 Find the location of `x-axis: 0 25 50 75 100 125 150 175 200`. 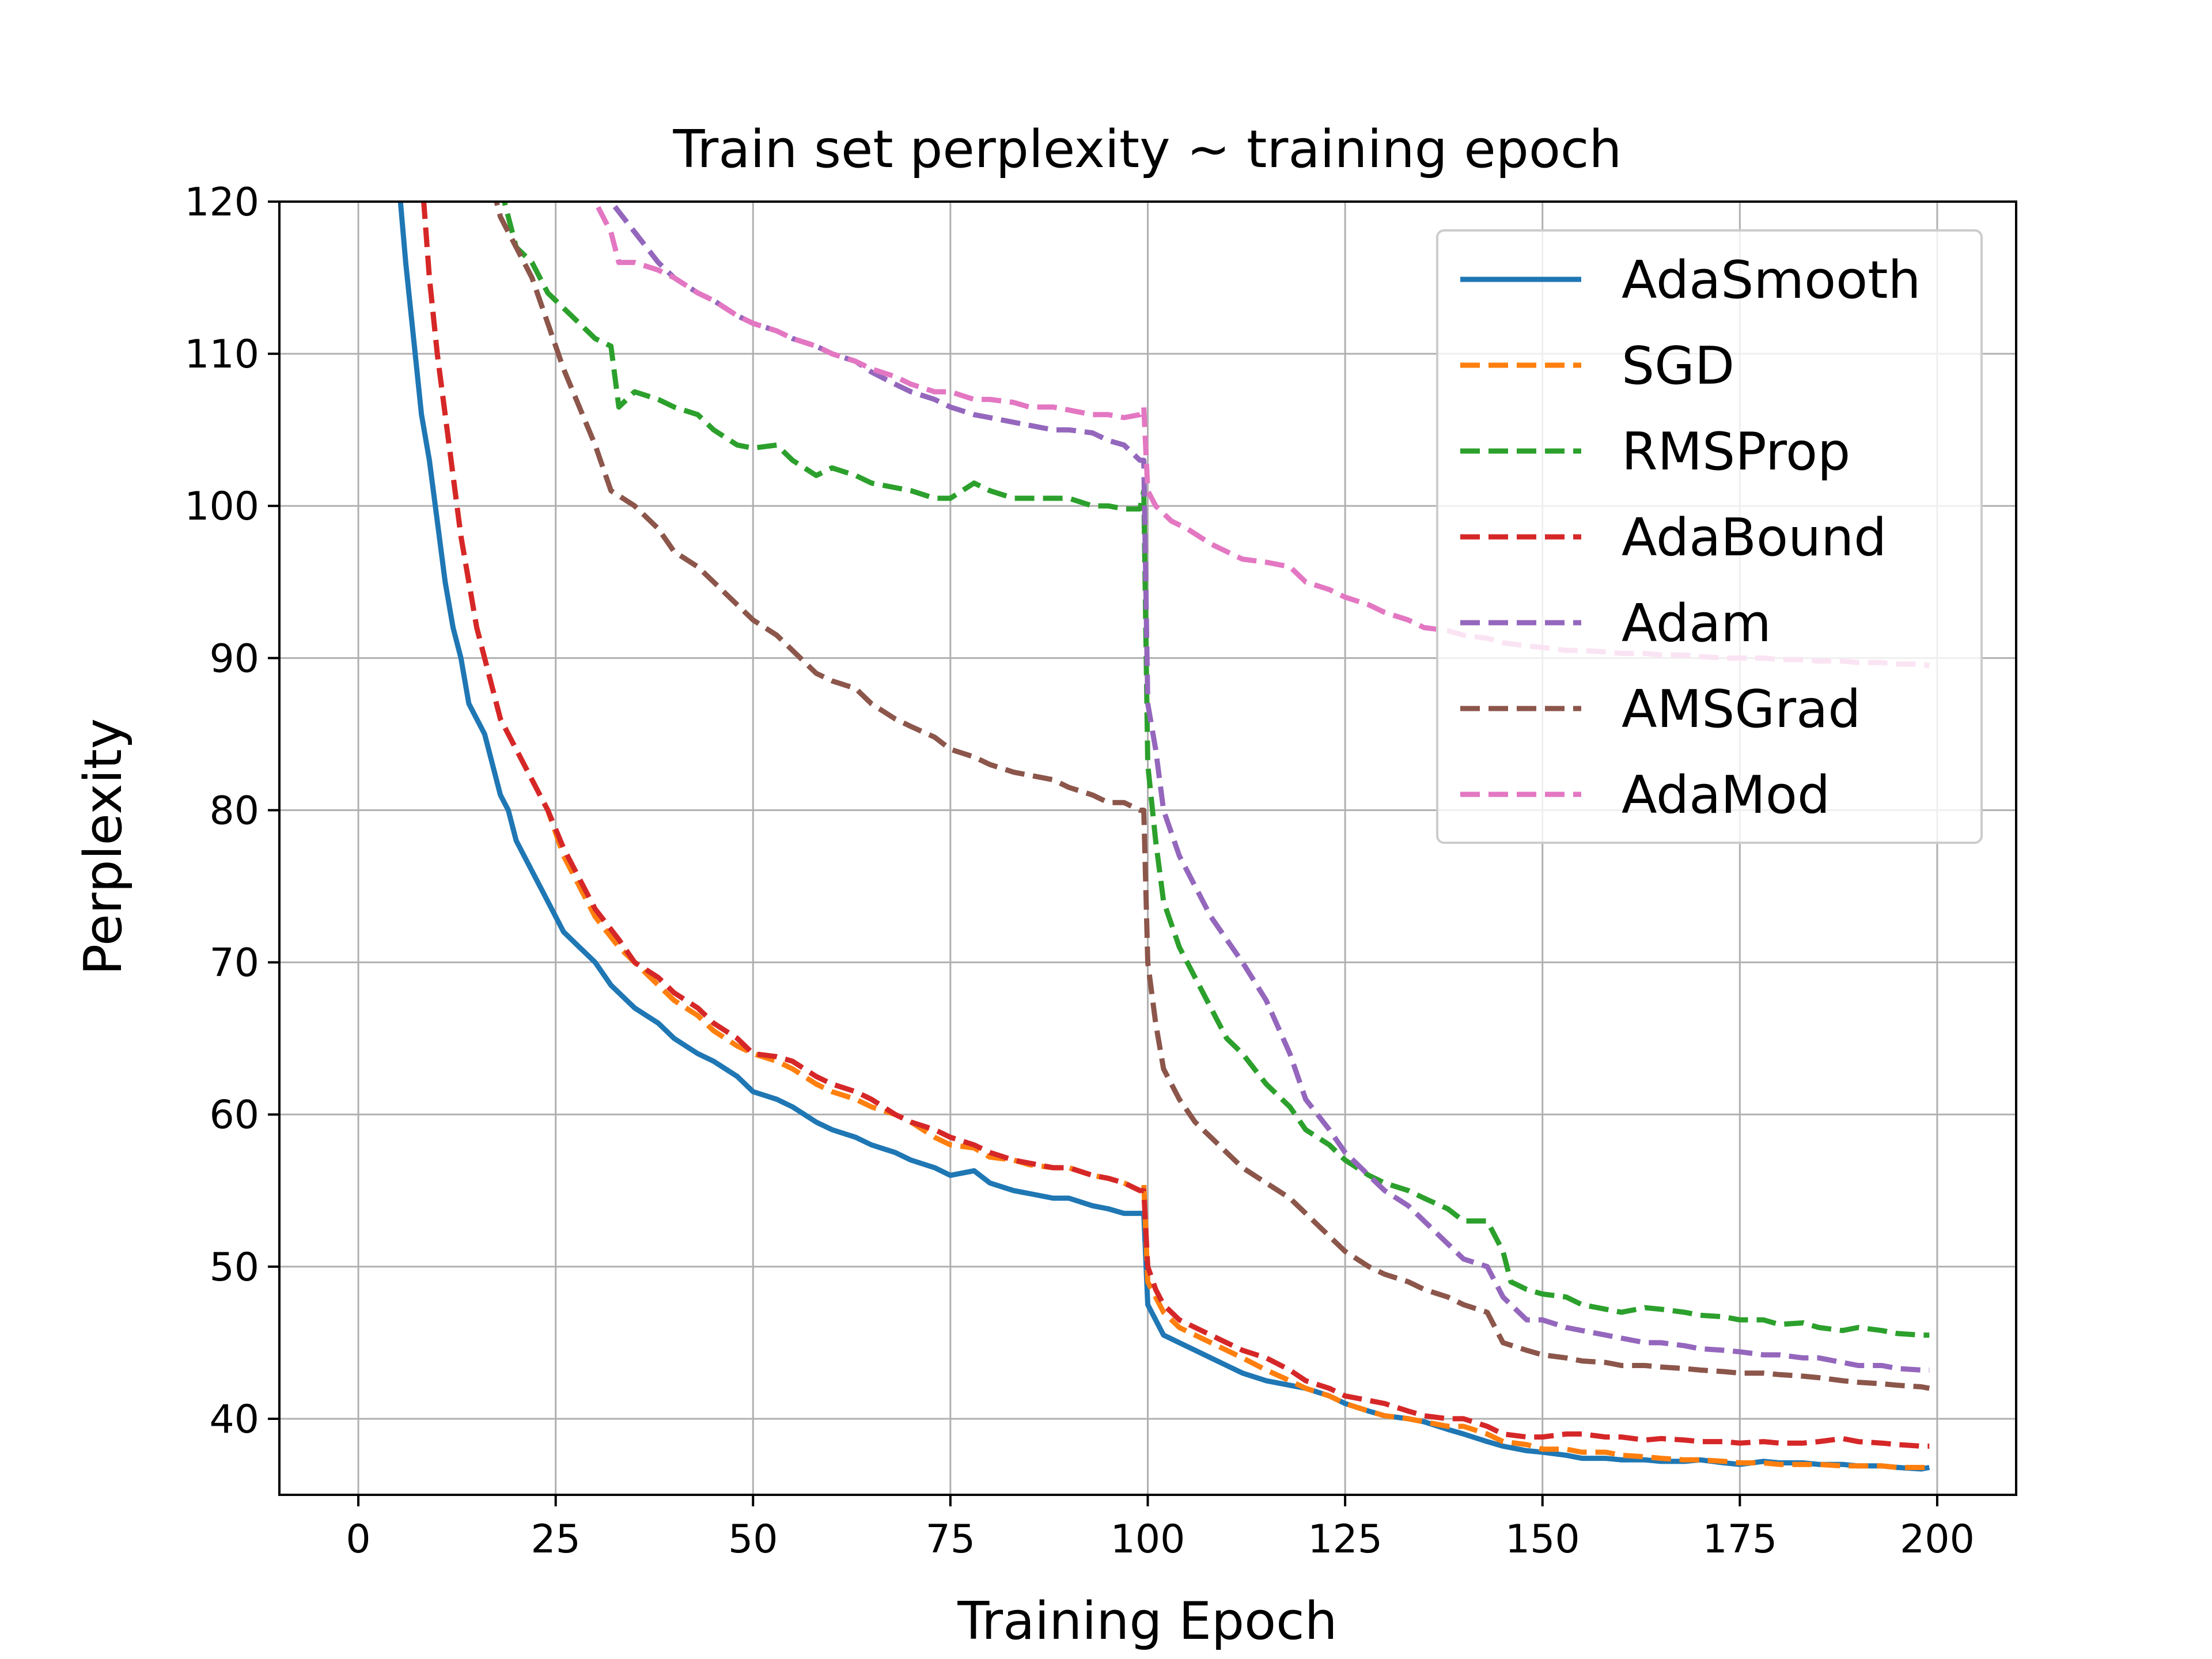

x-axis: 0 25 50 75 100 125 150 175 200 is located at coordinates (1160, 1528).